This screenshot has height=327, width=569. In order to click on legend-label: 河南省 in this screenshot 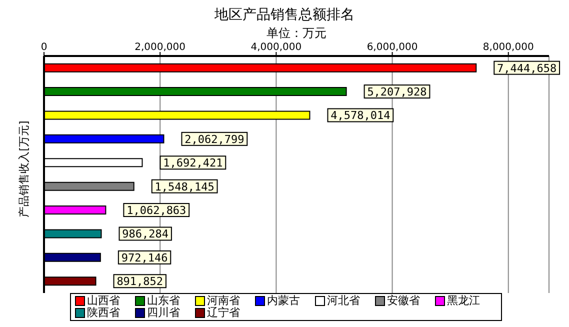, I will do `click(223, 300)`.